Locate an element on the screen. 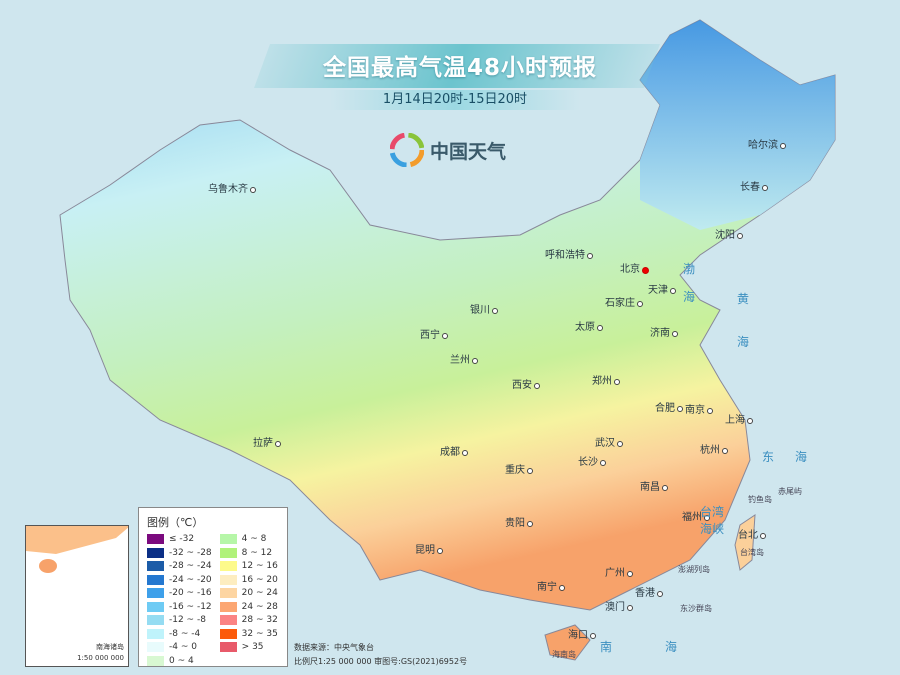  taiwan-island is located at coordinates (745, 542).